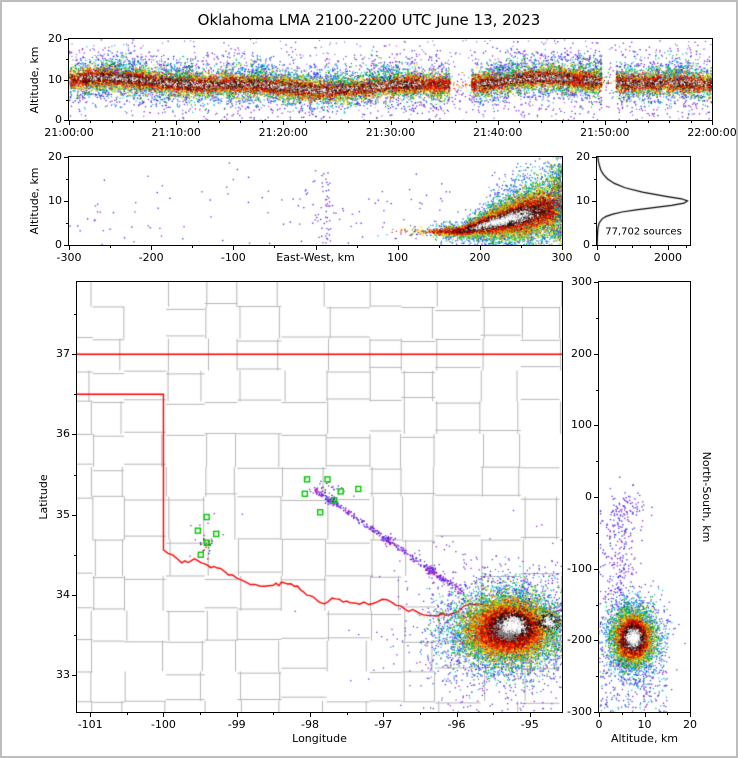 The height and width of the screenshot is (758, 738). I want to click on tick-label: -300, so click(69, 257).